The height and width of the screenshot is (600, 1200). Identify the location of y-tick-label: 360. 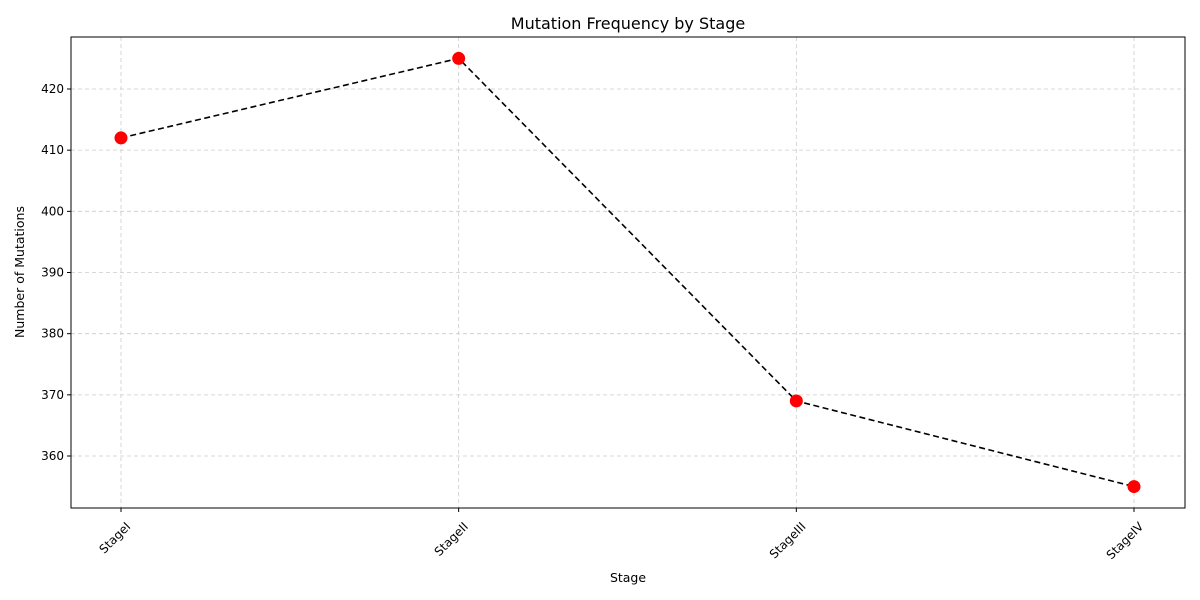
(52, 456).